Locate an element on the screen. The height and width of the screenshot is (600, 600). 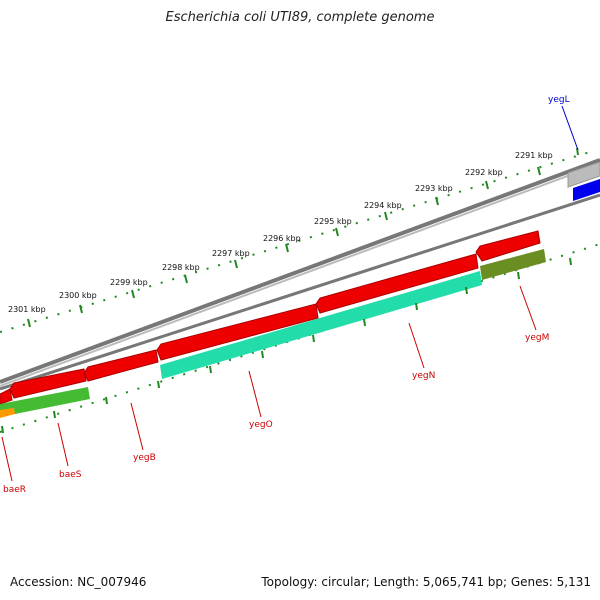
tick-label: 2300 kbp is located at coordinates (78, 295).